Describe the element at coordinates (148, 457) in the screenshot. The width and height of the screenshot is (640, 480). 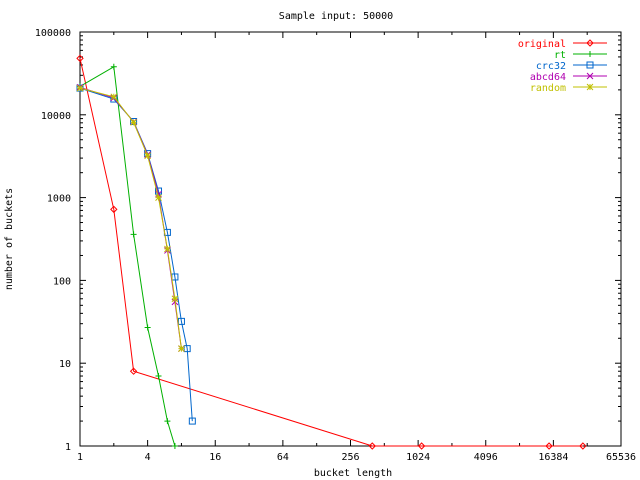
I see `x-tick-label: 4` at that location.